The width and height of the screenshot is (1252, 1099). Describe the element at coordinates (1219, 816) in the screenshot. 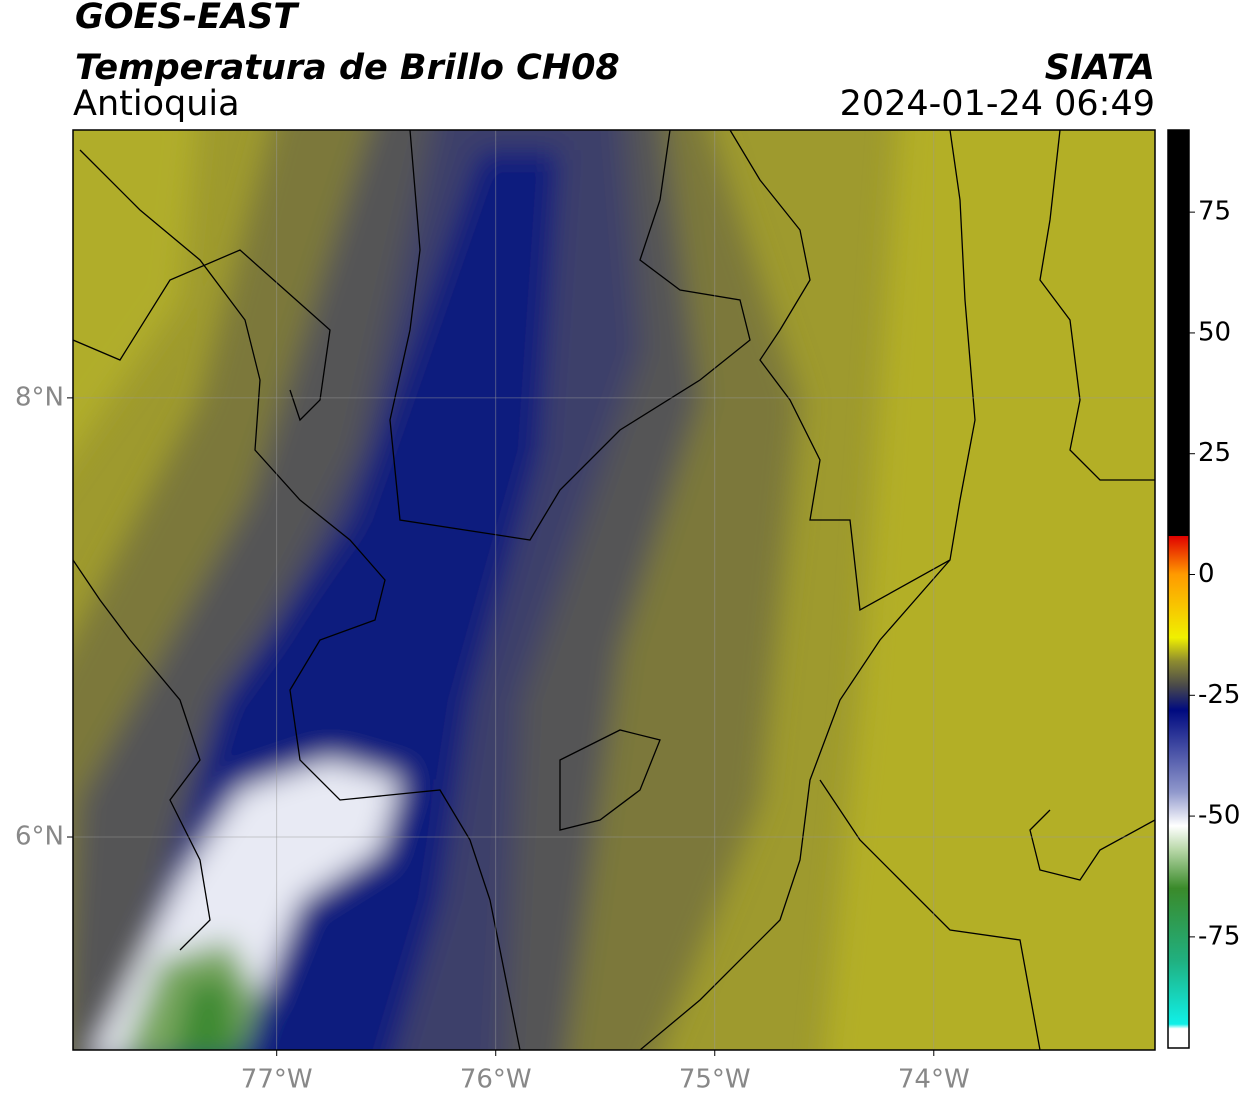

I see `colorbar-tick-label: -50` at that location.